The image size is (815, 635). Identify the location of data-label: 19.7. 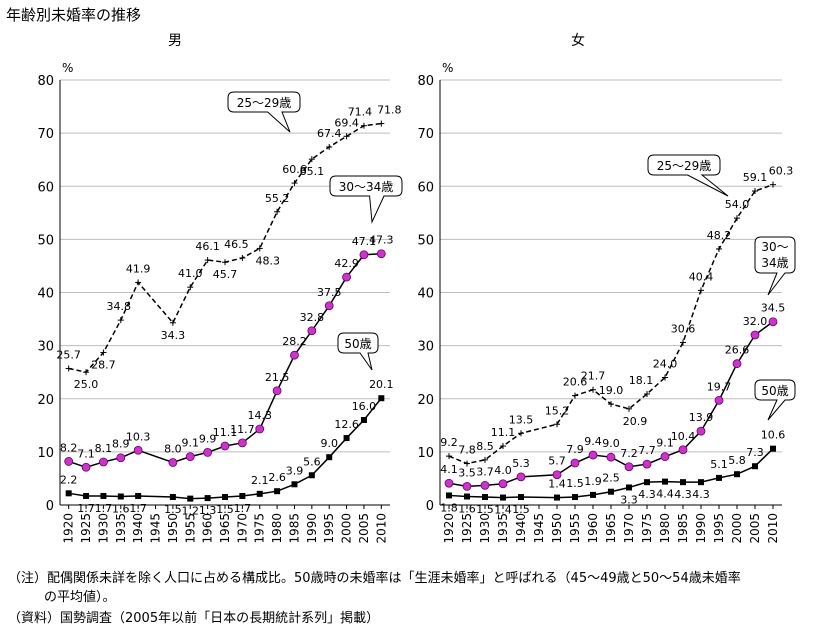
(719, 386).